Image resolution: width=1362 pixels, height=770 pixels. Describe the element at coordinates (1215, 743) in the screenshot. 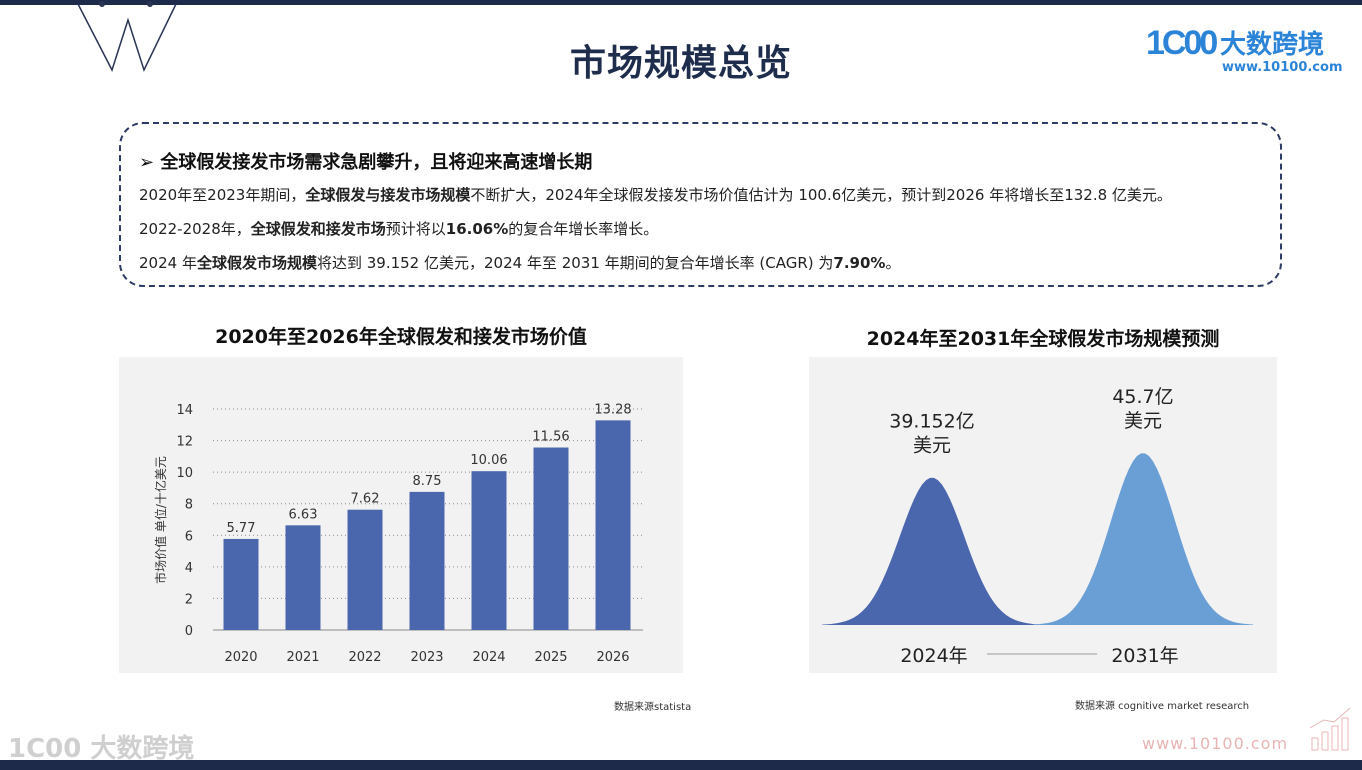

I see `watermark-url: www.10100.com` at that location.